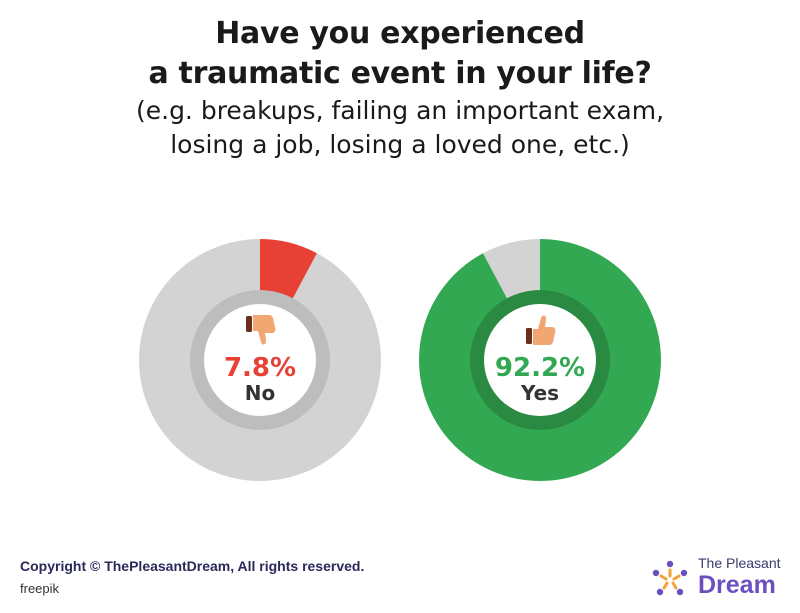 The height and width of the screenshot is (613, 800). I want to click on chart-title-line-1: Have you experienced, so click(400, 33).